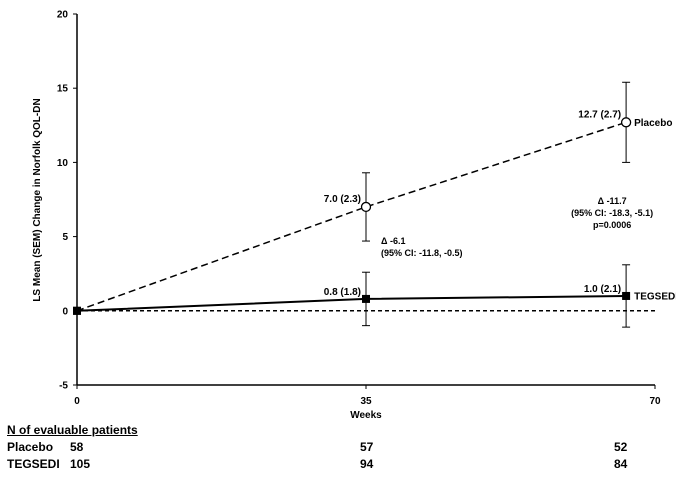 The height and width of the screenshot is (477, 676). Describe the element at coordinates (65, 237) in the screenshot. I see `y-tick-label: 5` at that location.